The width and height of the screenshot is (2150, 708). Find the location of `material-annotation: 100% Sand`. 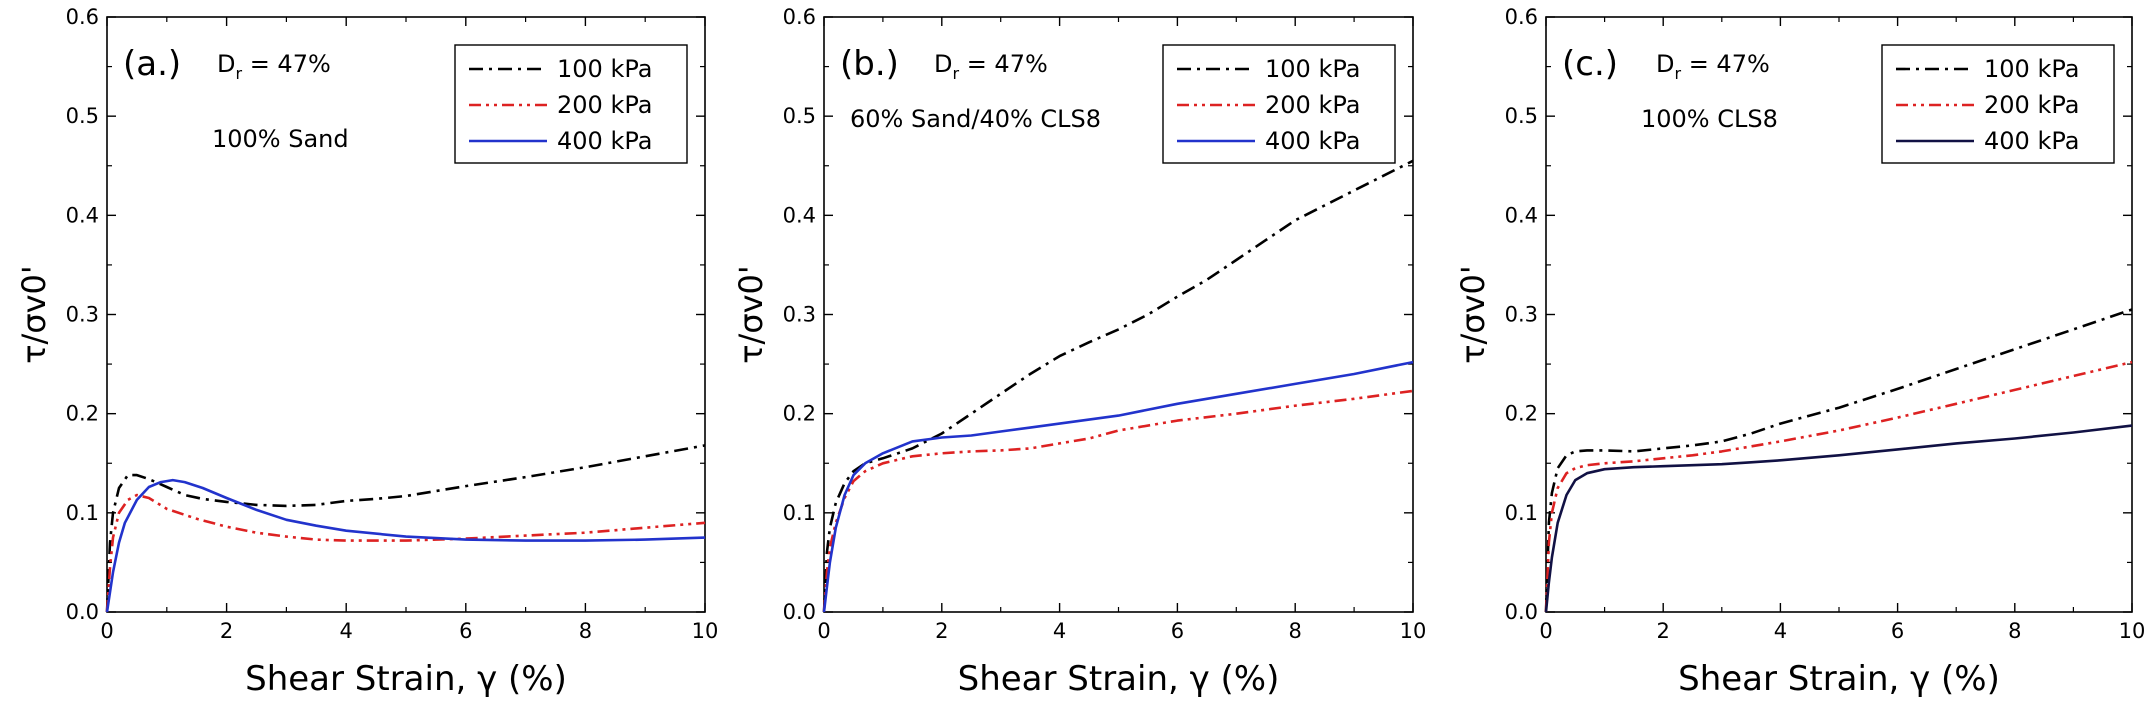

material-annotation: 100% Sand is located at coordinates (280, 139).